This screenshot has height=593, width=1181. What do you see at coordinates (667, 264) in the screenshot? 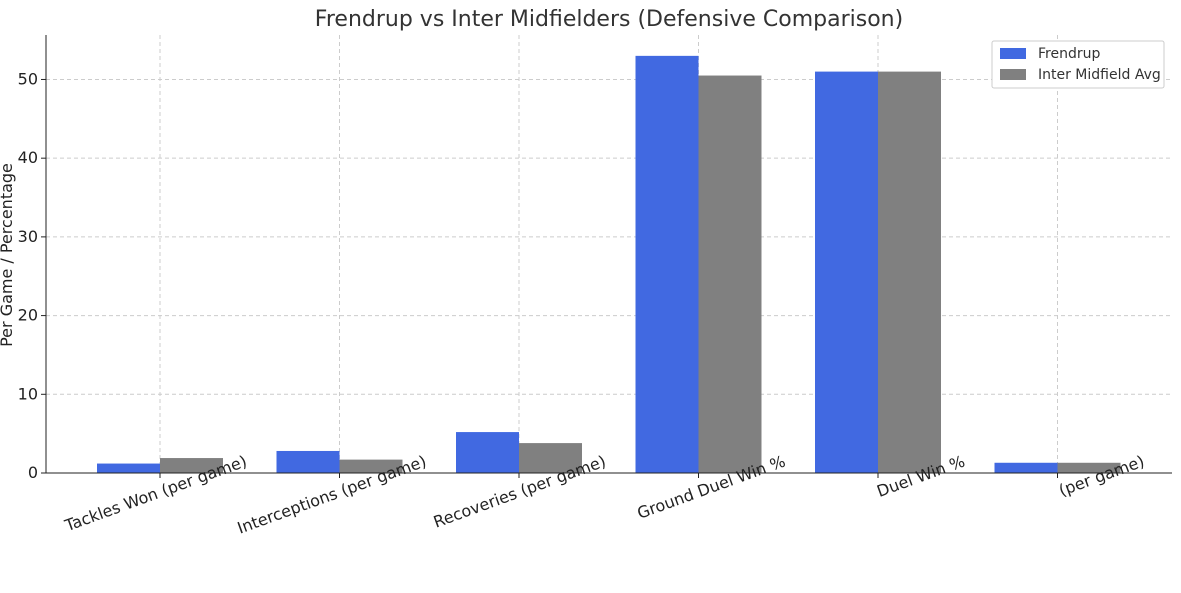
I see `bar-frendrup-ground-duel-win` at bounding box center [667, 264].